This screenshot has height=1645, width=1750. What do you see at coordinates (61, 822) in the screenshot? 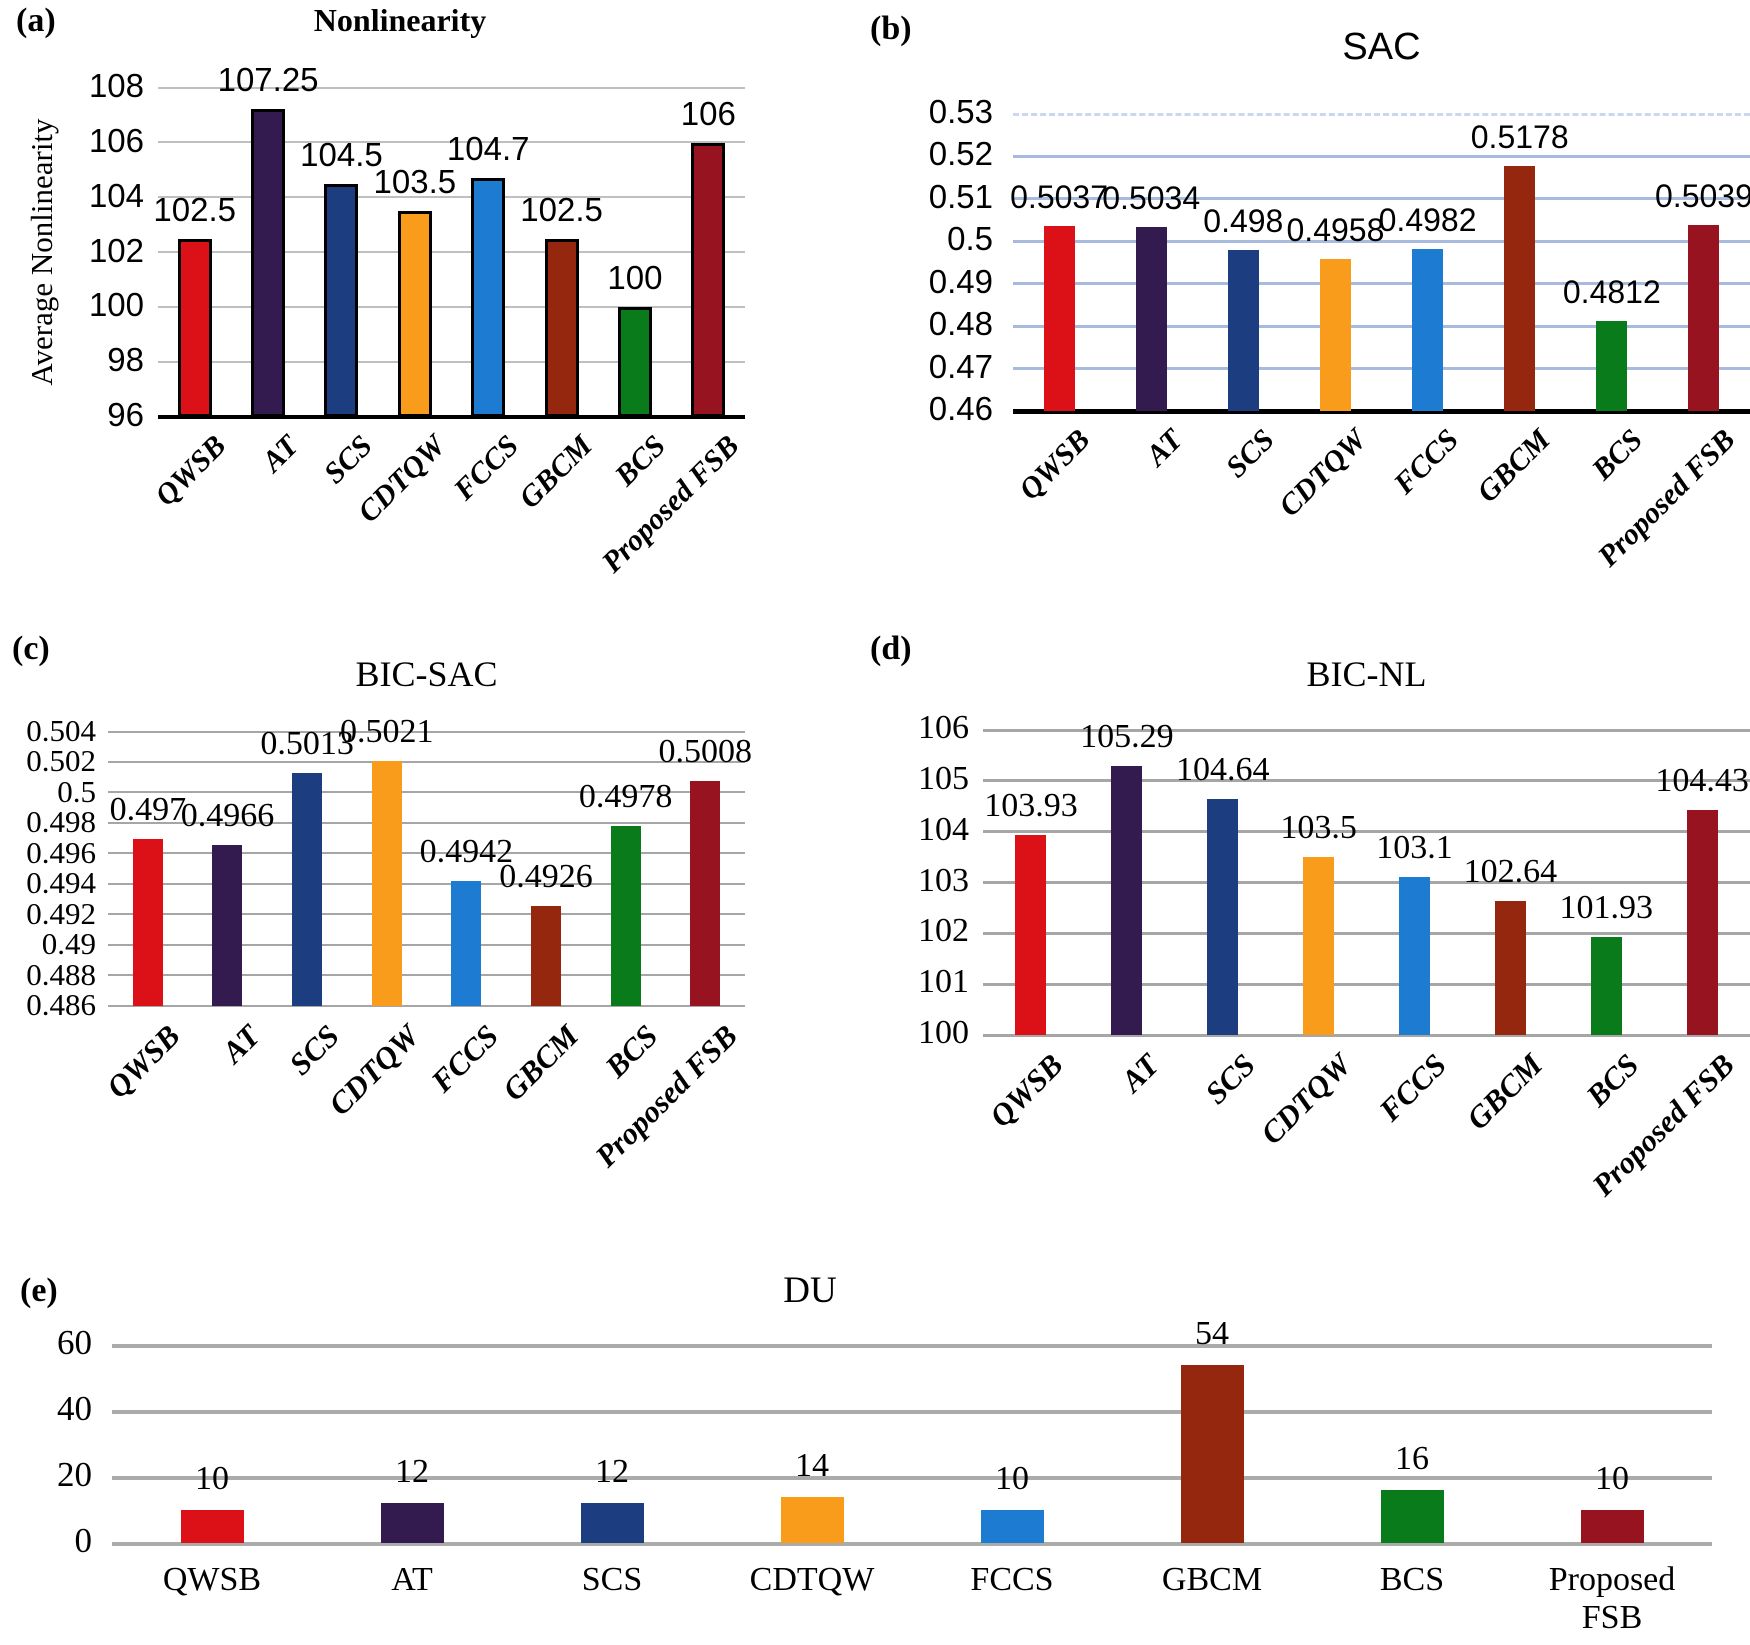
I see `y-tick-label: 0.498` at bounding box center [61, 822].